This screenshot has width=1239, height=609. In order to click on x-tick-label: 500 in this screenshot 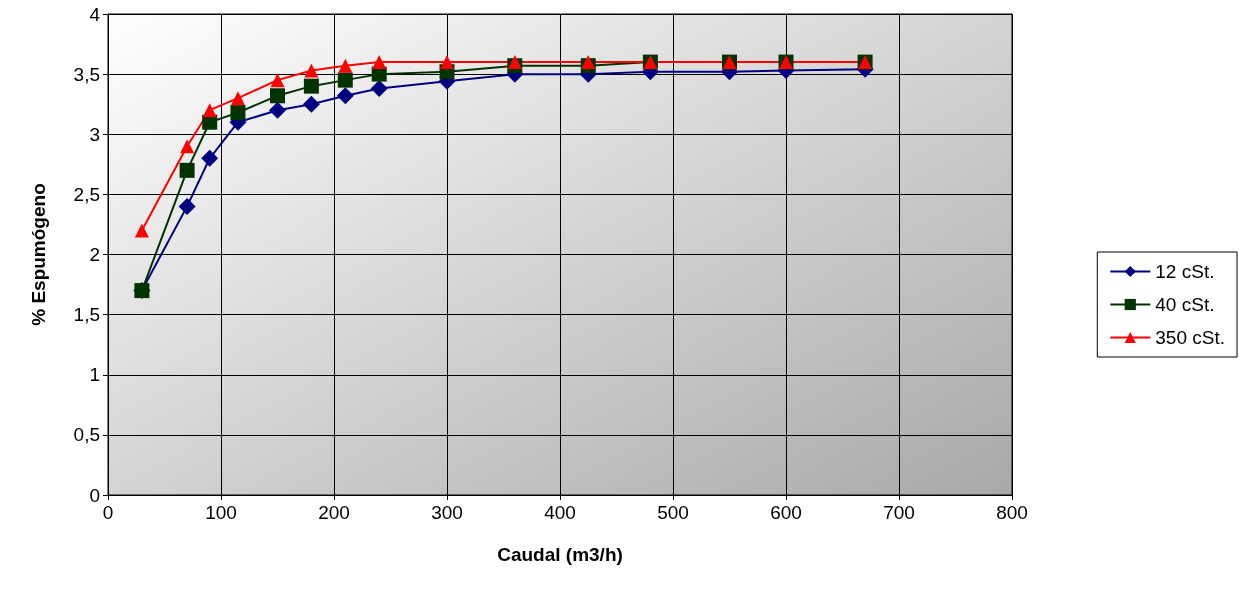, I will do `click(673, 512)`.